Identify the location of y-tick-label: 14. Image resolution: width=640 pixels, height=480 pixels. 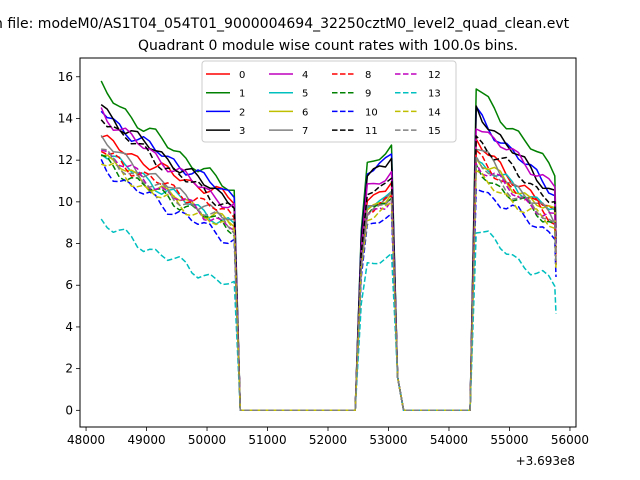
(65, 118).